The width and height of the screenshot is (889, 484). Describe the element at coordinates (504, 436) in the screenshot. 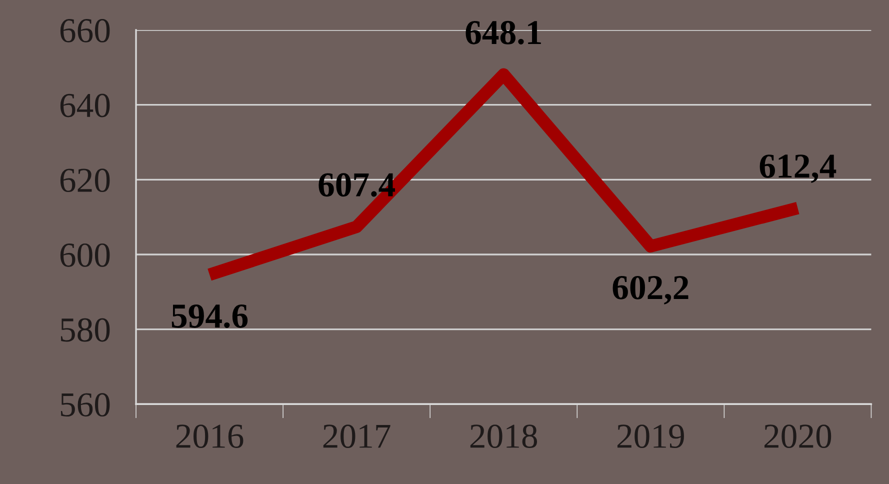

I see `x-tick-label: 2018` at that location.